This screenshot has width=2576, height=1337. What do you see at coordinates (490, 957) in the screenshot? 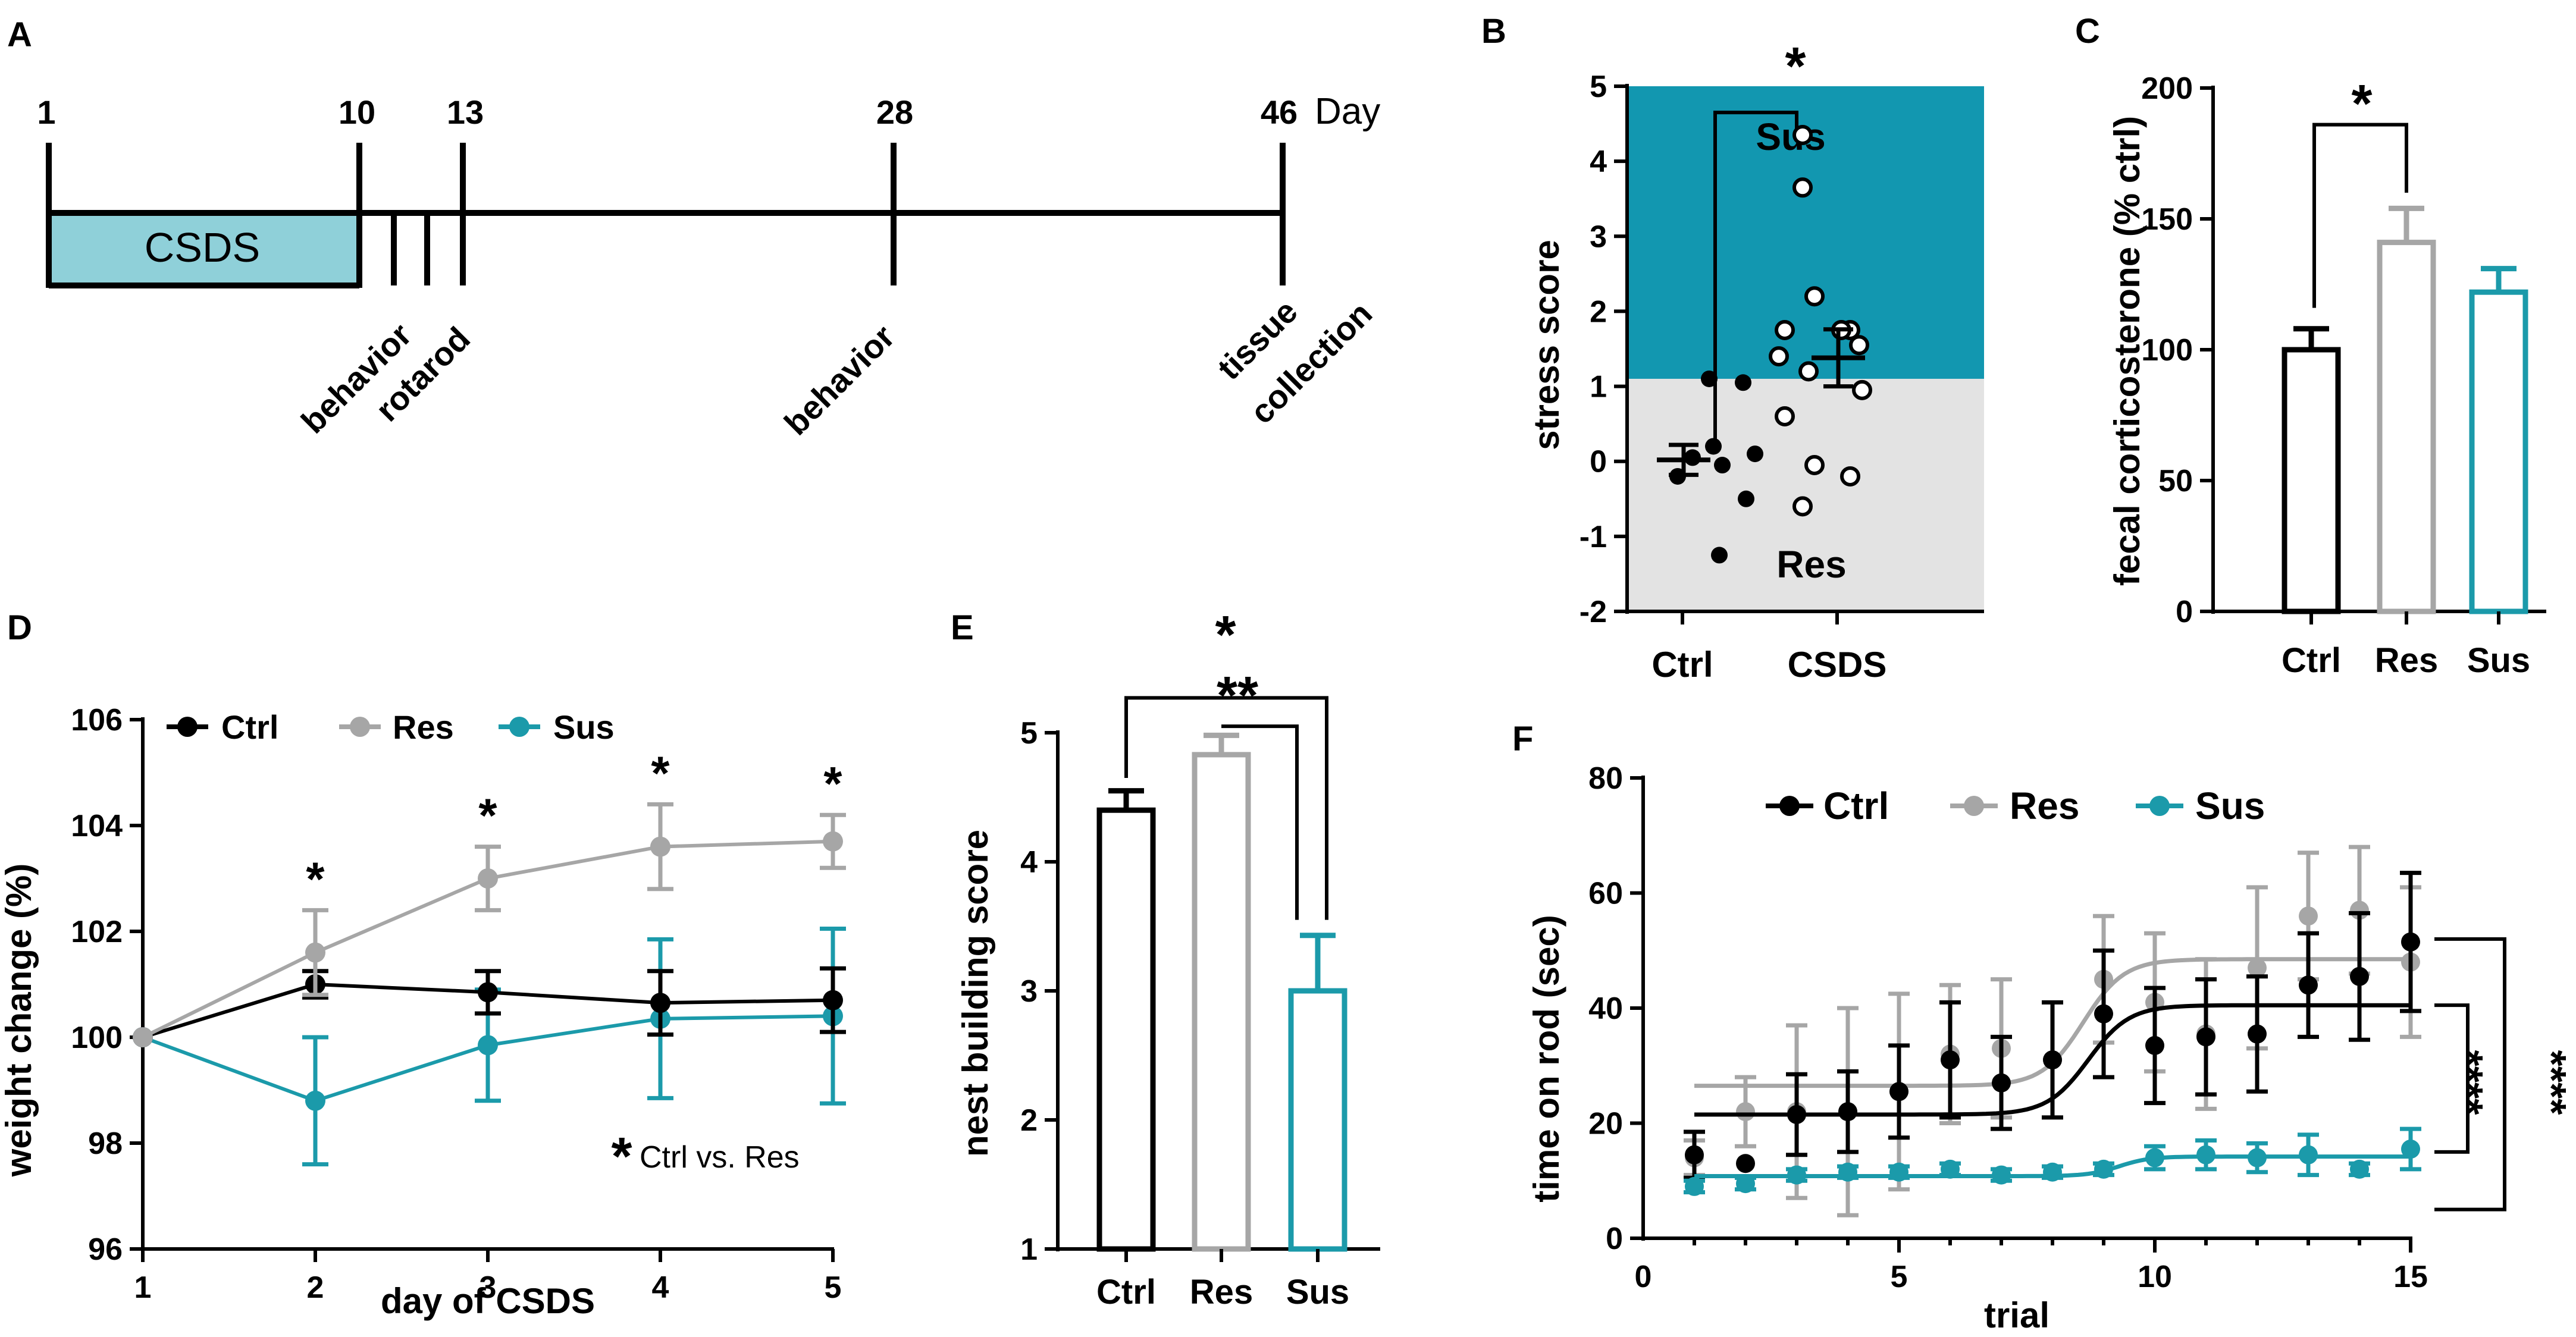
I see `d-marks: * * * *` at bounding box center [490, 957].